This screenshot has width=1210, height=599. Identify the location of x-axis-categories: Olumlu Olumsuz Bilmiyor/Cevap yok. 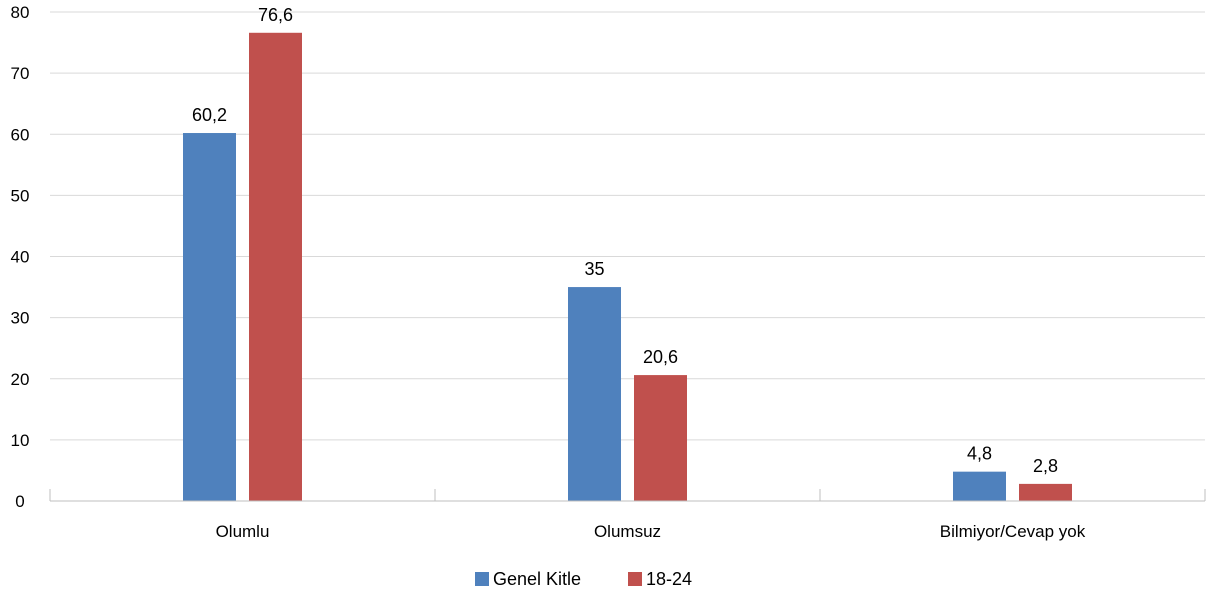
(651, 531).